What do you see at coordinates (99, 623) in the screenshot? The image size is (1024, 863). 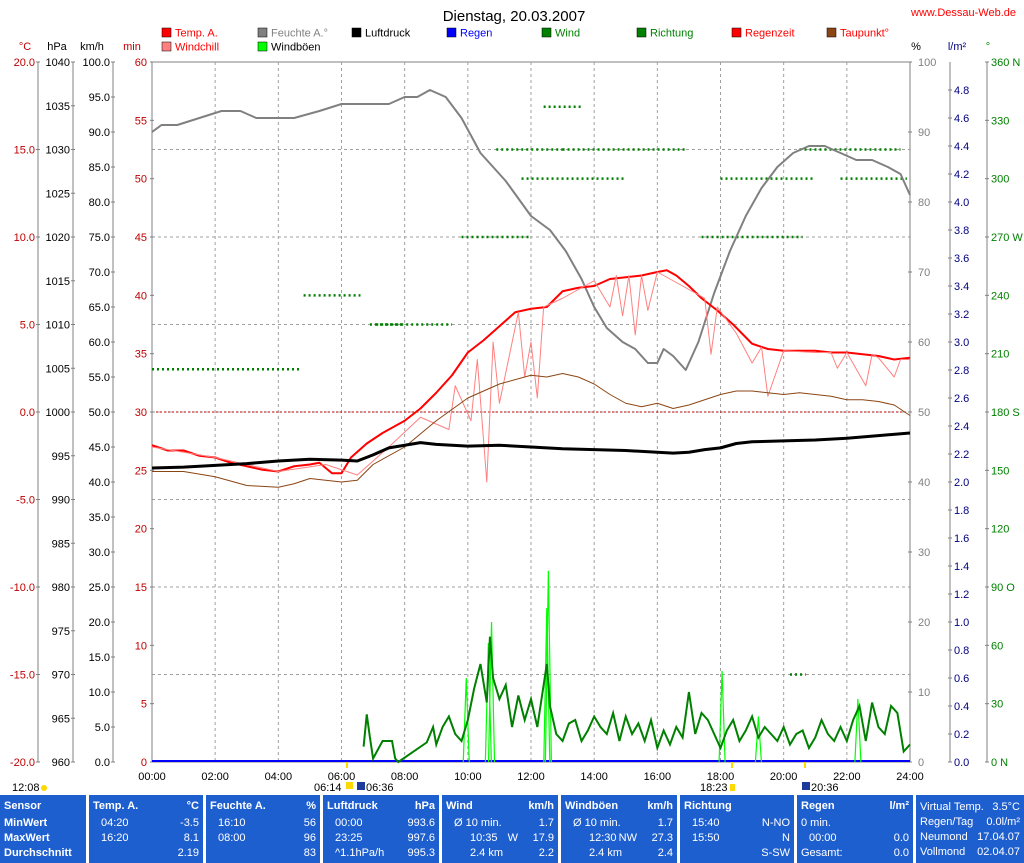 I see `tick-label-wind: 20.0` at bounding box center [99, 623].